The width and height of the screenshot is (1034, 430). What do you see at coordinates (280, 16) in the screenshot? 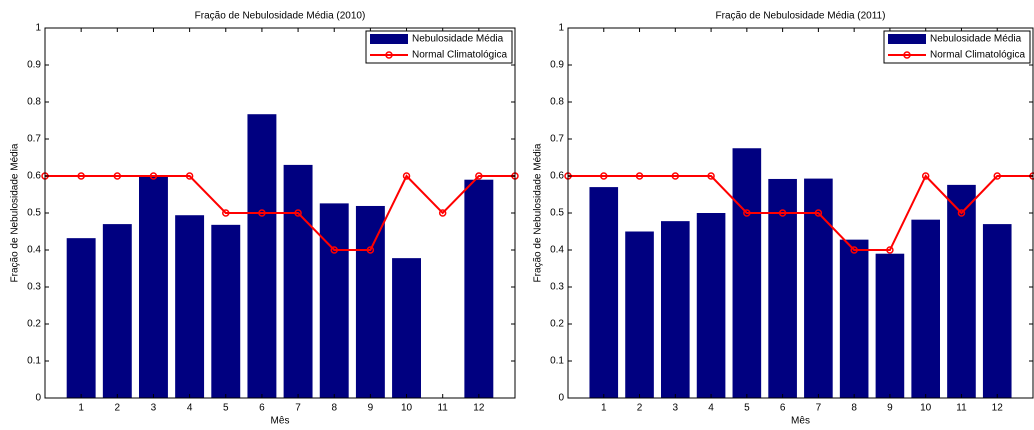
I see `chart-title: Fração de Nebulosidade Média (2010)` at bounding box center [280, 16].